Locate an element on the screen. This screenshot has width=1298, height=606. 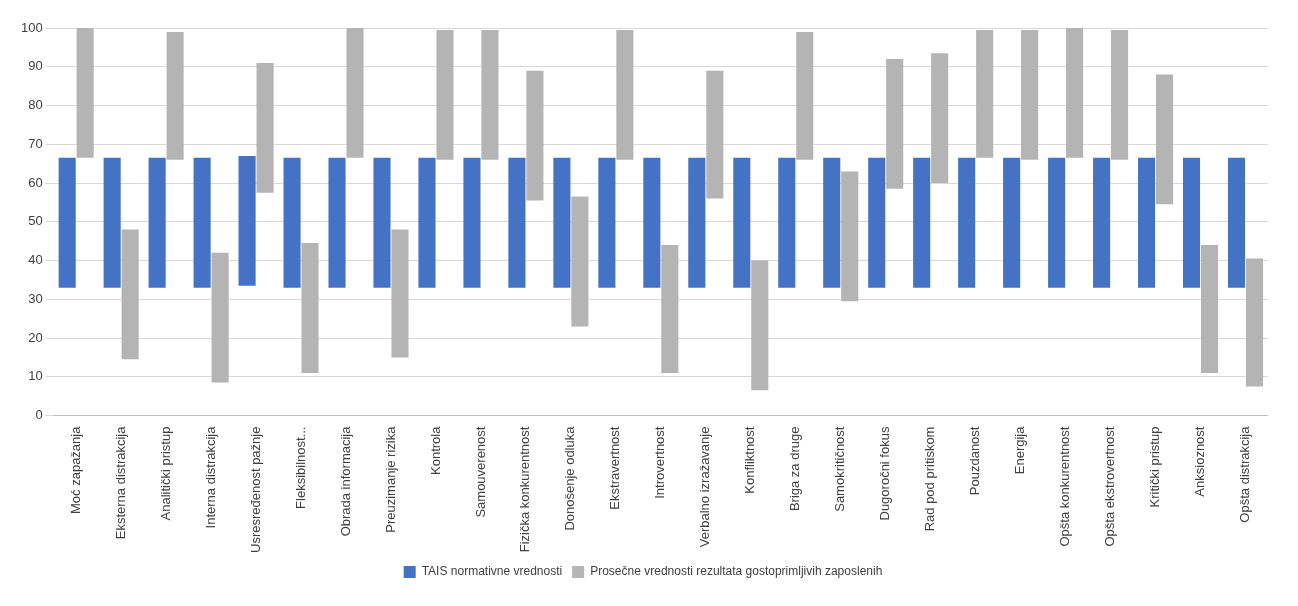
x-tick-label: Samouverenost is located at coordinates (480, 472).